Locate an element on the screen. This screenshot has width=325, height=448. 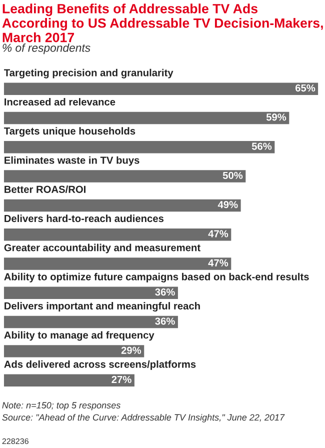
text: Note: n=150; top 5 responses is located at coordinates (61, 406).